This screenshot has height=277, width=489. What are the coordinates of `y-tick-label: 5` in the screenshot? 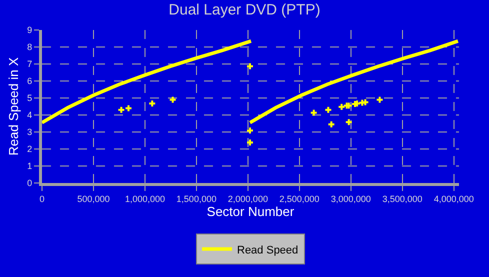 It's located at (29, 98).